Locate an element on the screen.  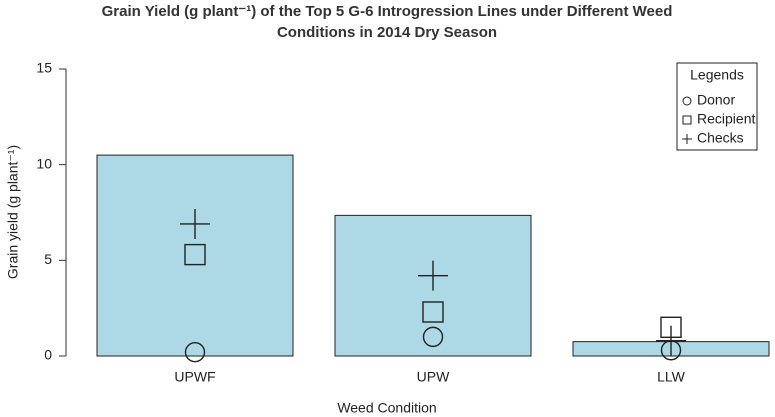
legend-label: Checks is located at coordinates (720, 138).